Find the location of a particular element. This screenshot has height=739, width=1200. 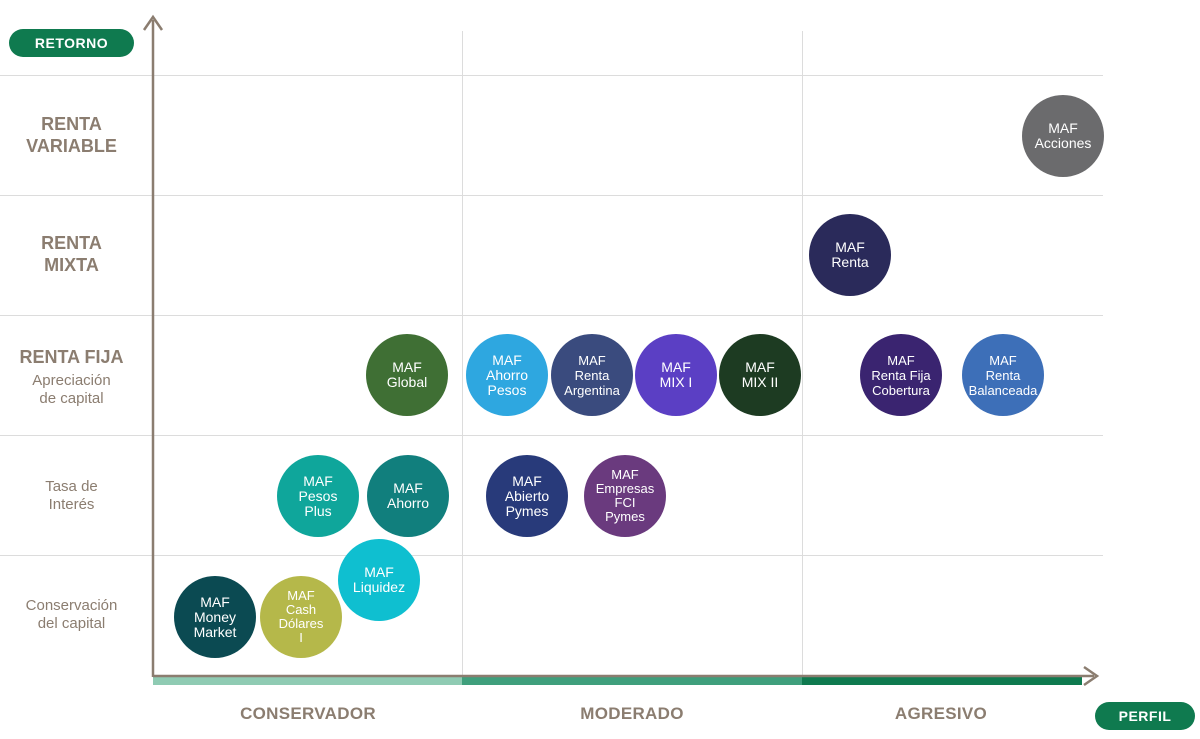

fund-maf-empresas-fci-pymes: MAF Empresas FCI Pymes is located at coordinates (625, 496).